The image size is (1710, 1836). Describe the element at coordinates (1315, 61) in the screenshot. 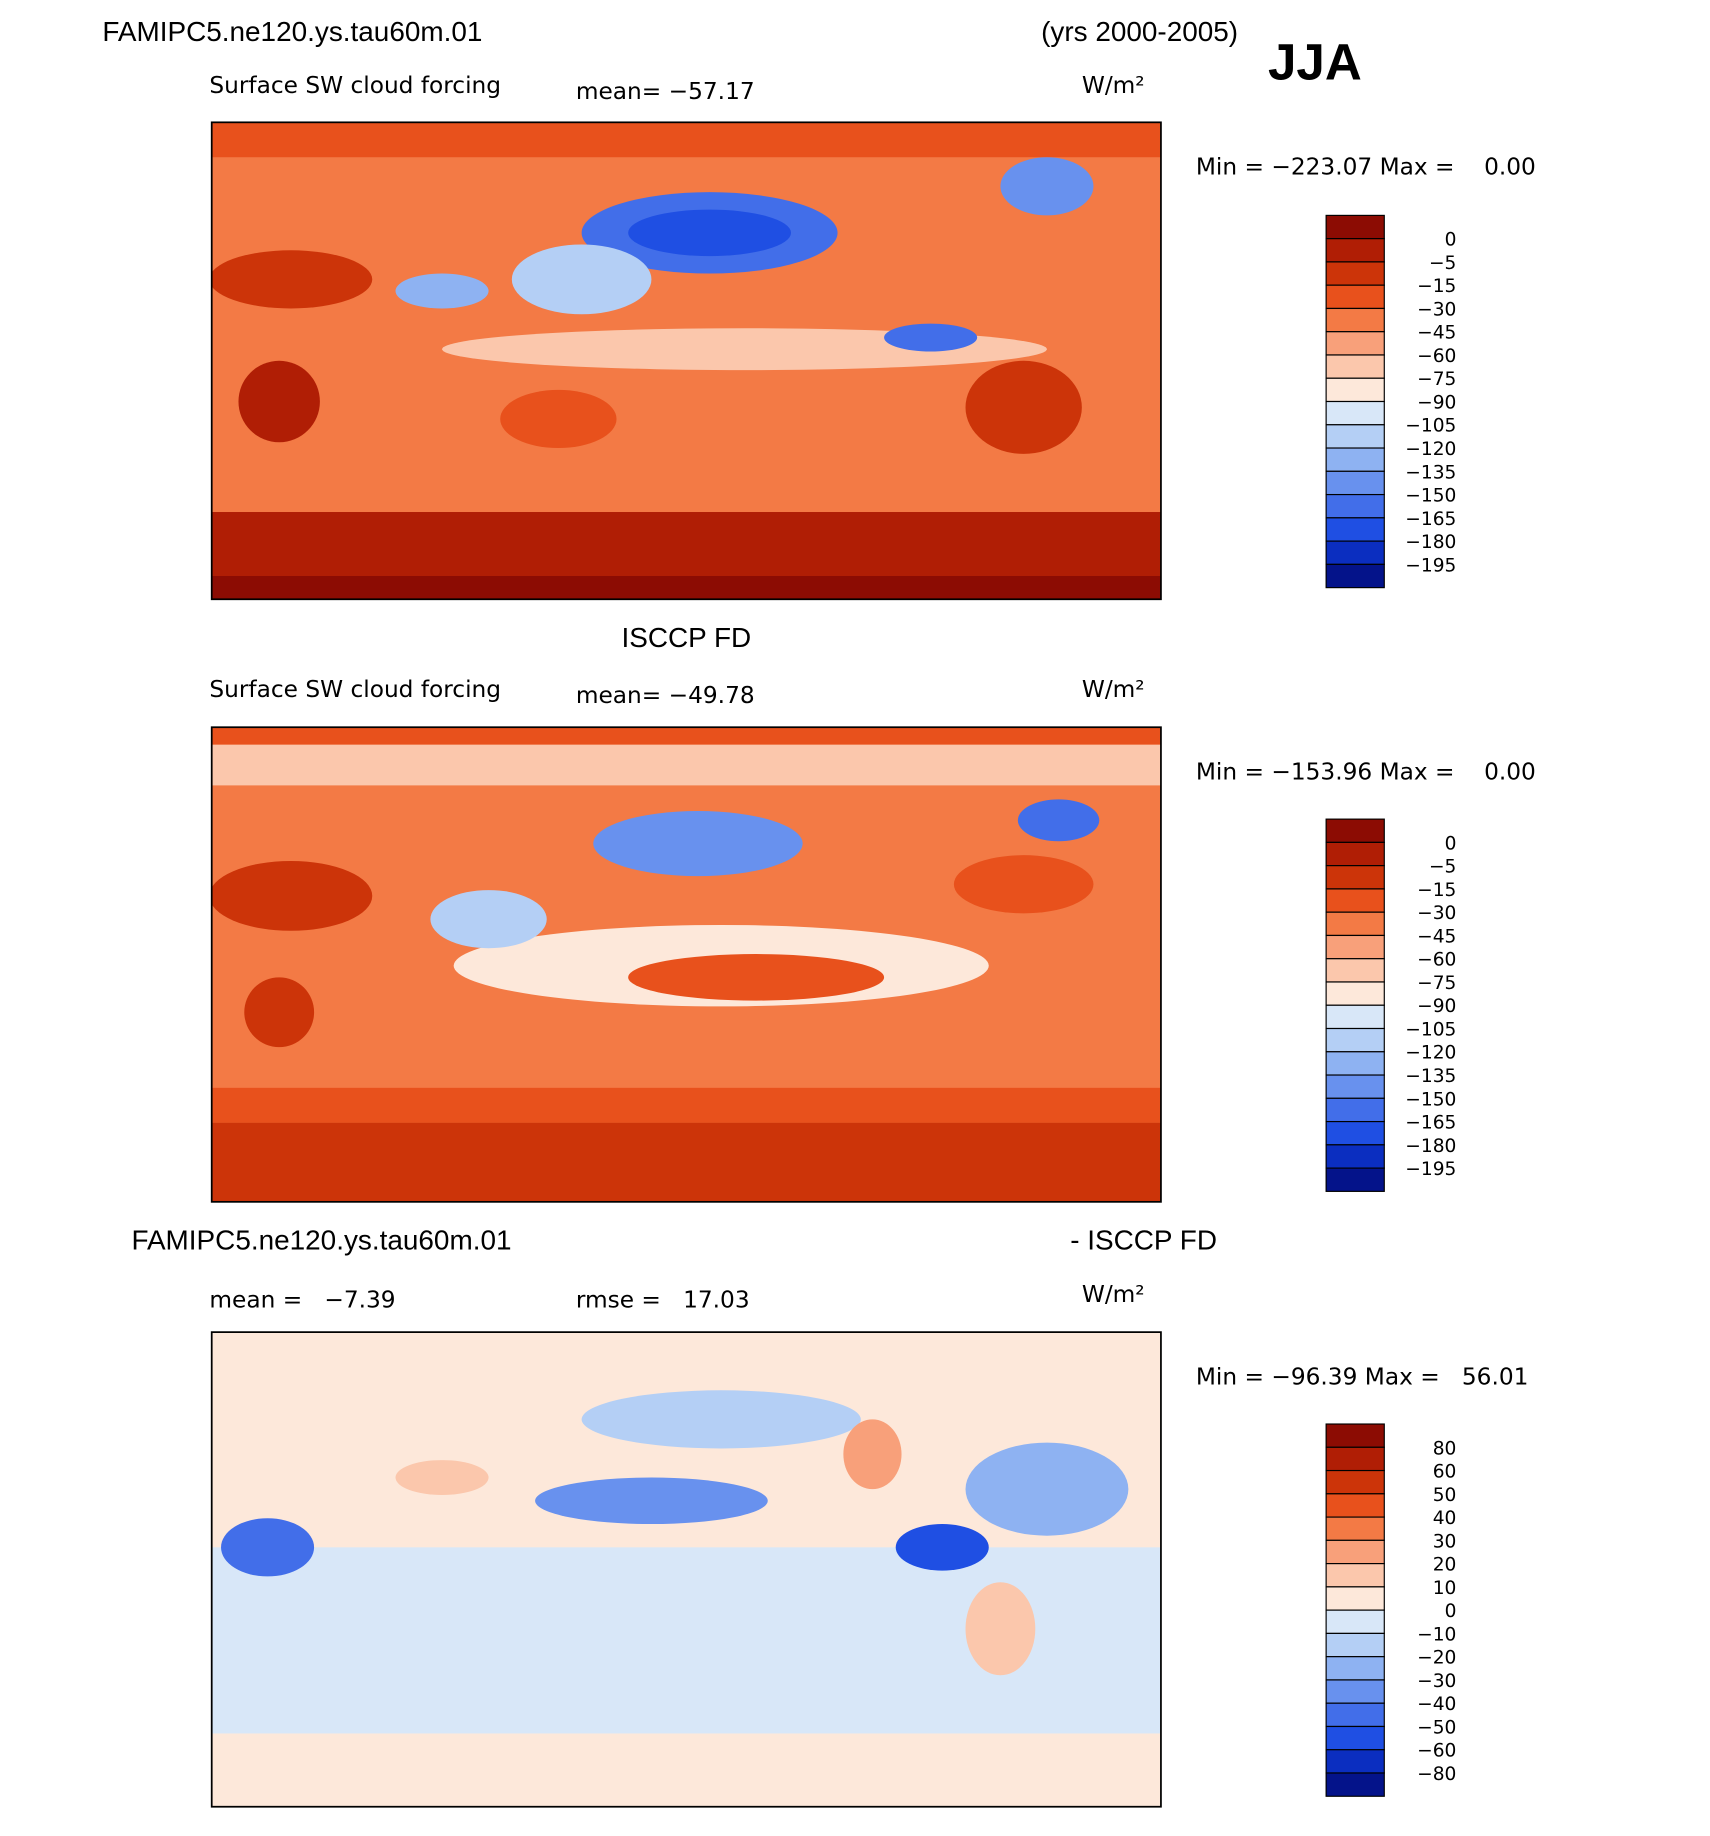

I see `season: JJA` at that location.